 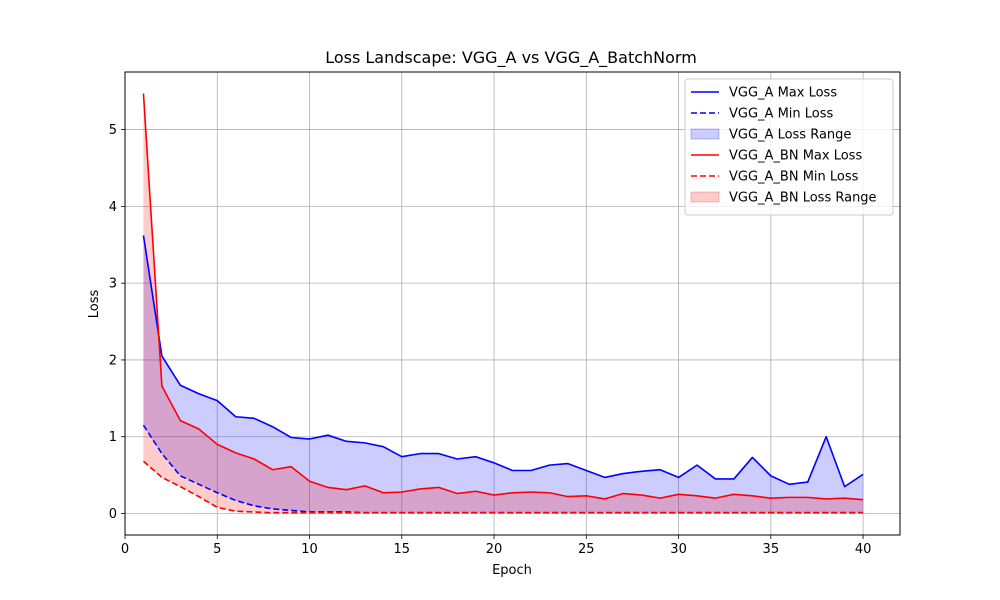 What do you see at coordinates (113, 360) in the screenshot?
I see `y-tick-label: 2` at bounding box center [113, 360].